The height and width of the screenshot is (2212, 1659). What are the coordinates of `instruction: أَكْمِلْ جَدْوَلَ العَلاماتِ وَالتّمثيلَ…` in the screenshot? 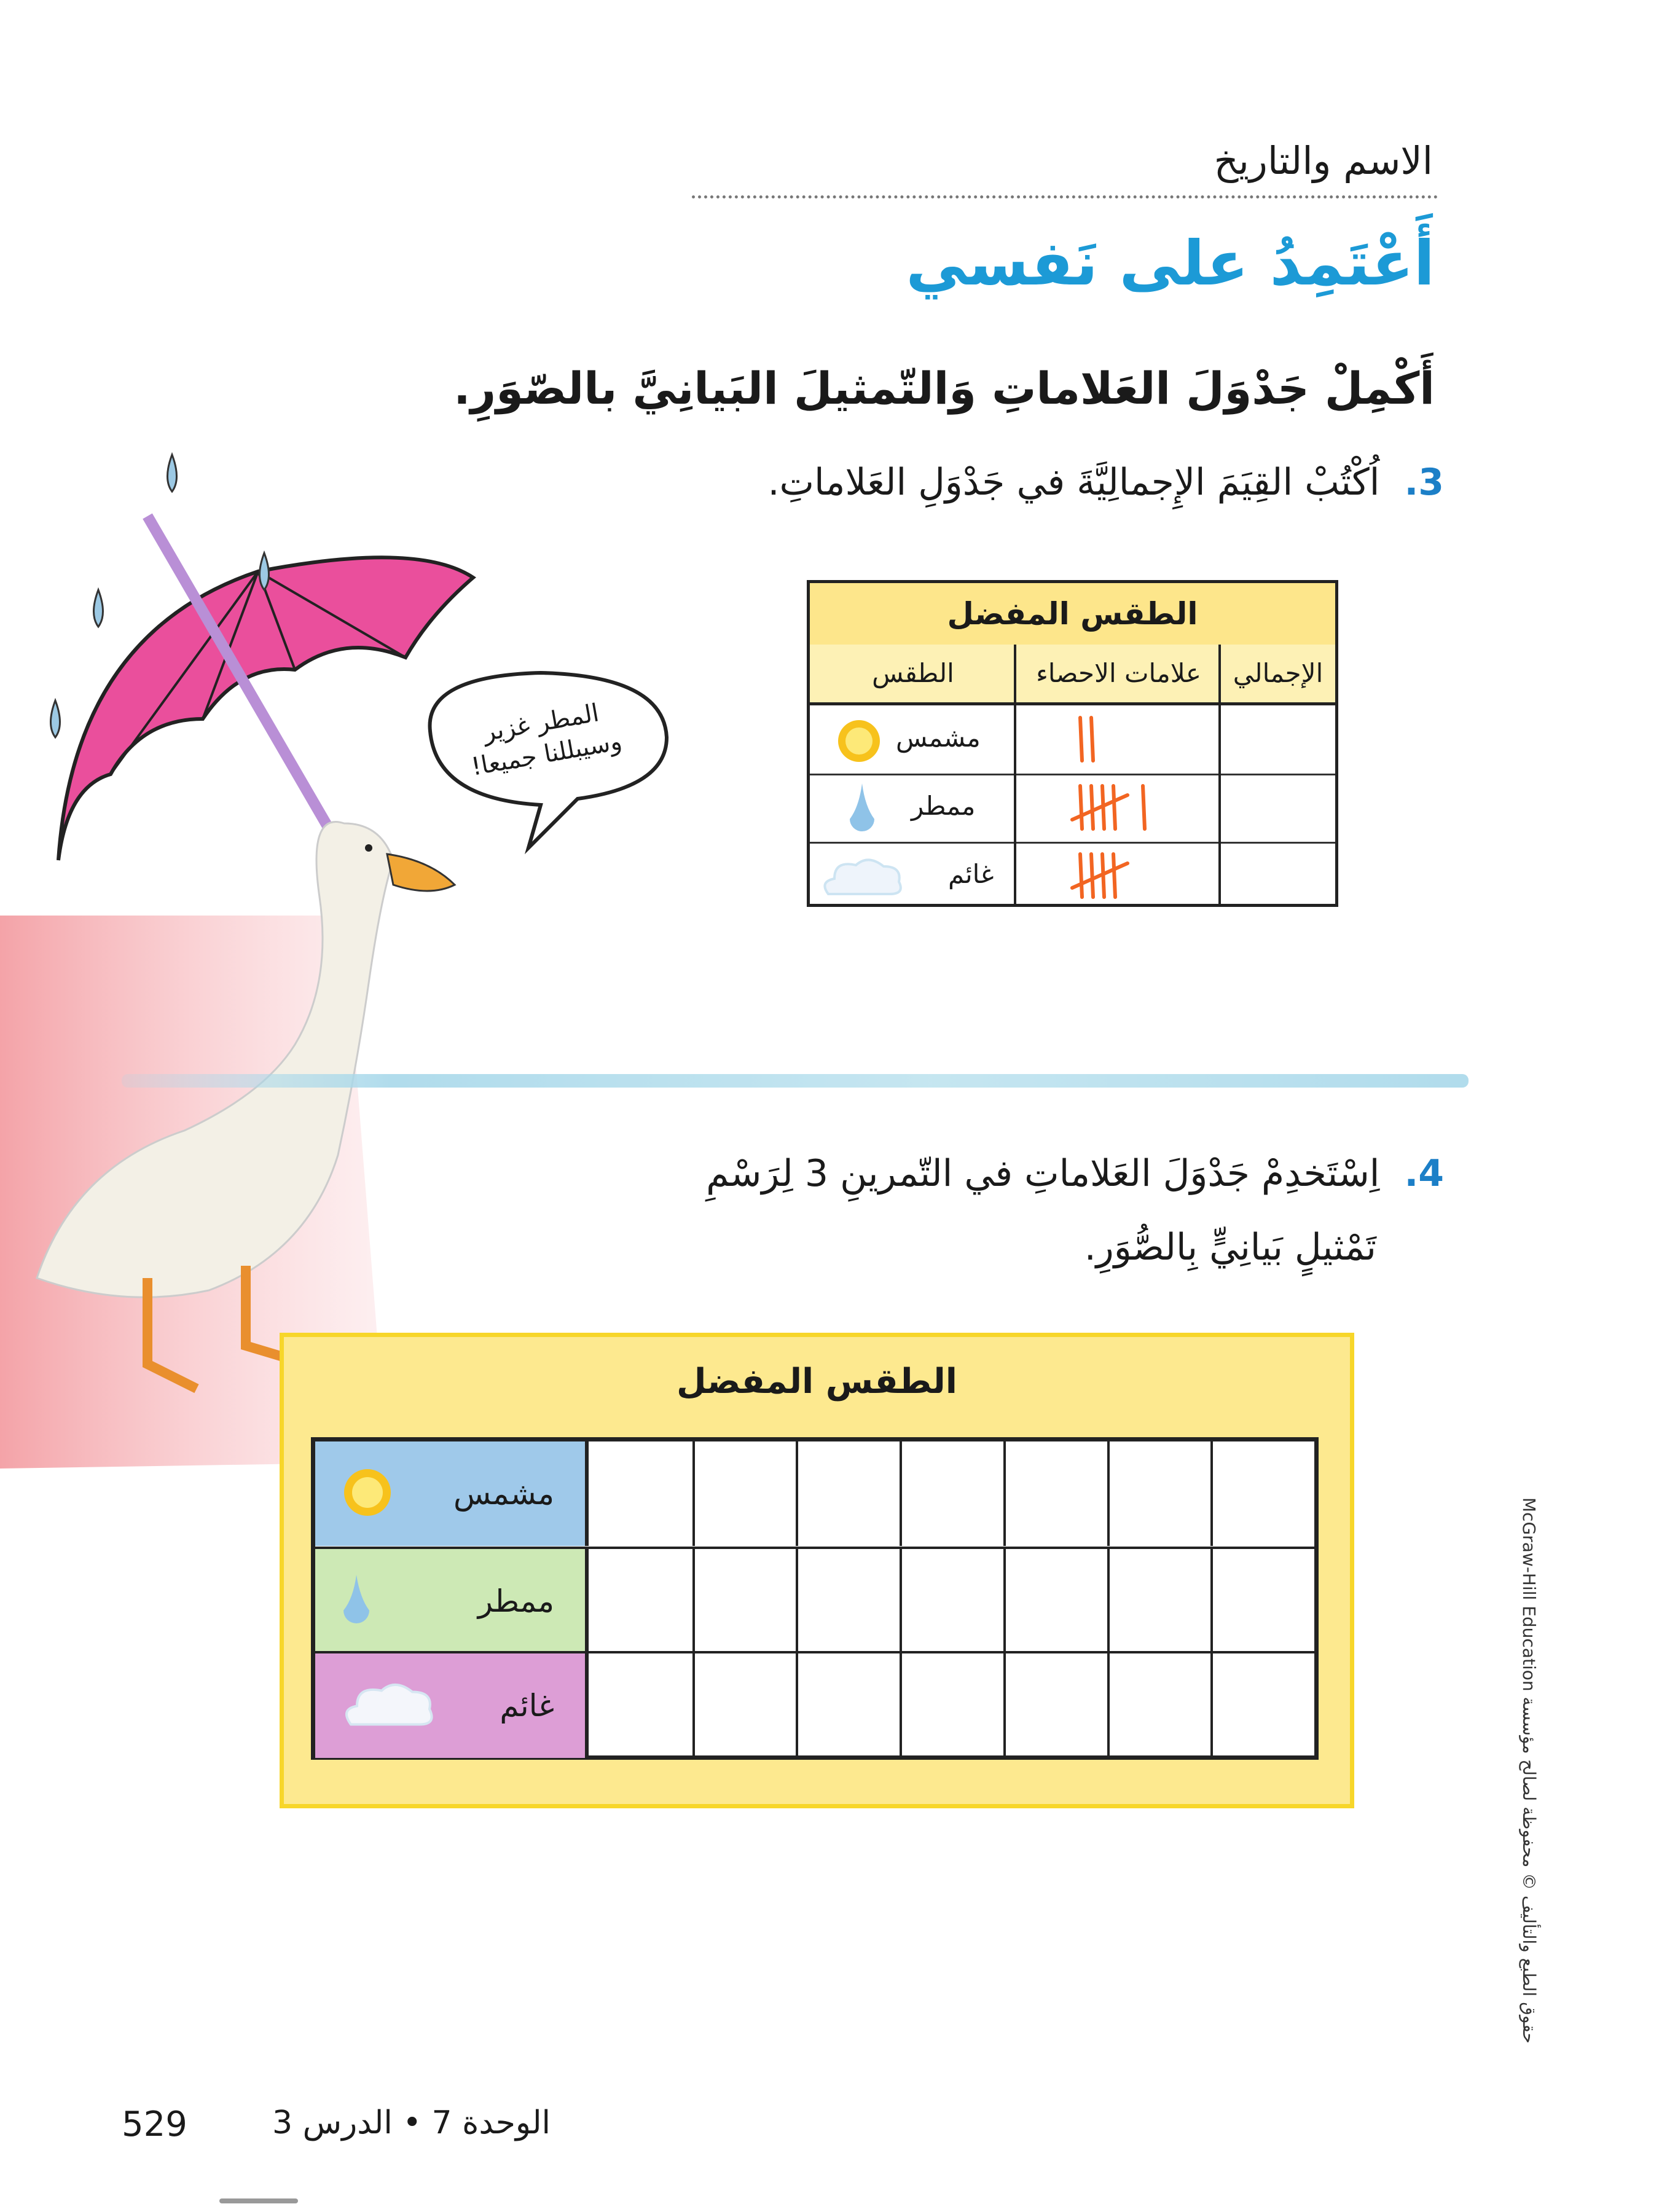 It's located at (944, 388).